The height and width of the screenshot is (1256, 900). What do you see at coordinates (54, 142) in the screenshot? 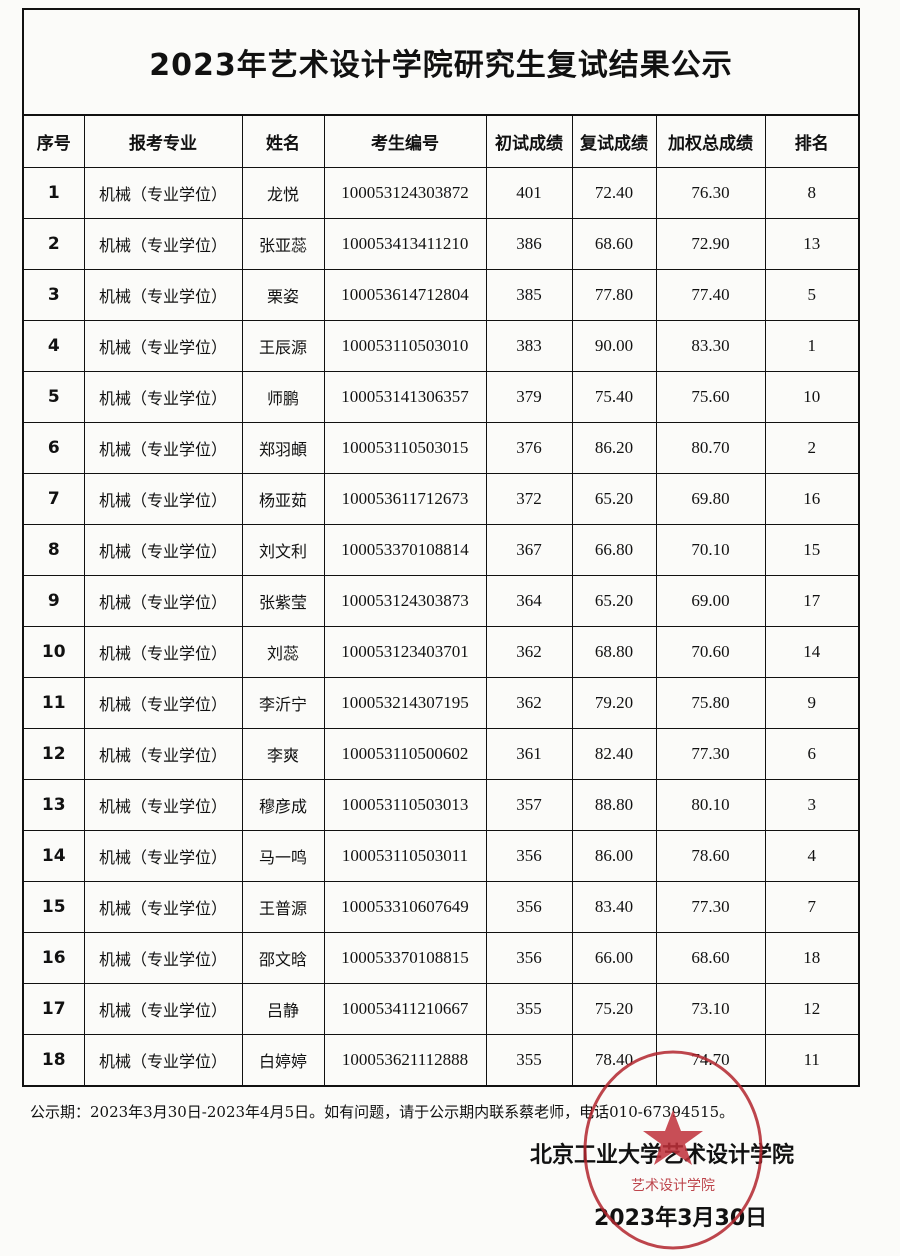
I see `column-header: 序号` at bounding box center [54, 142].